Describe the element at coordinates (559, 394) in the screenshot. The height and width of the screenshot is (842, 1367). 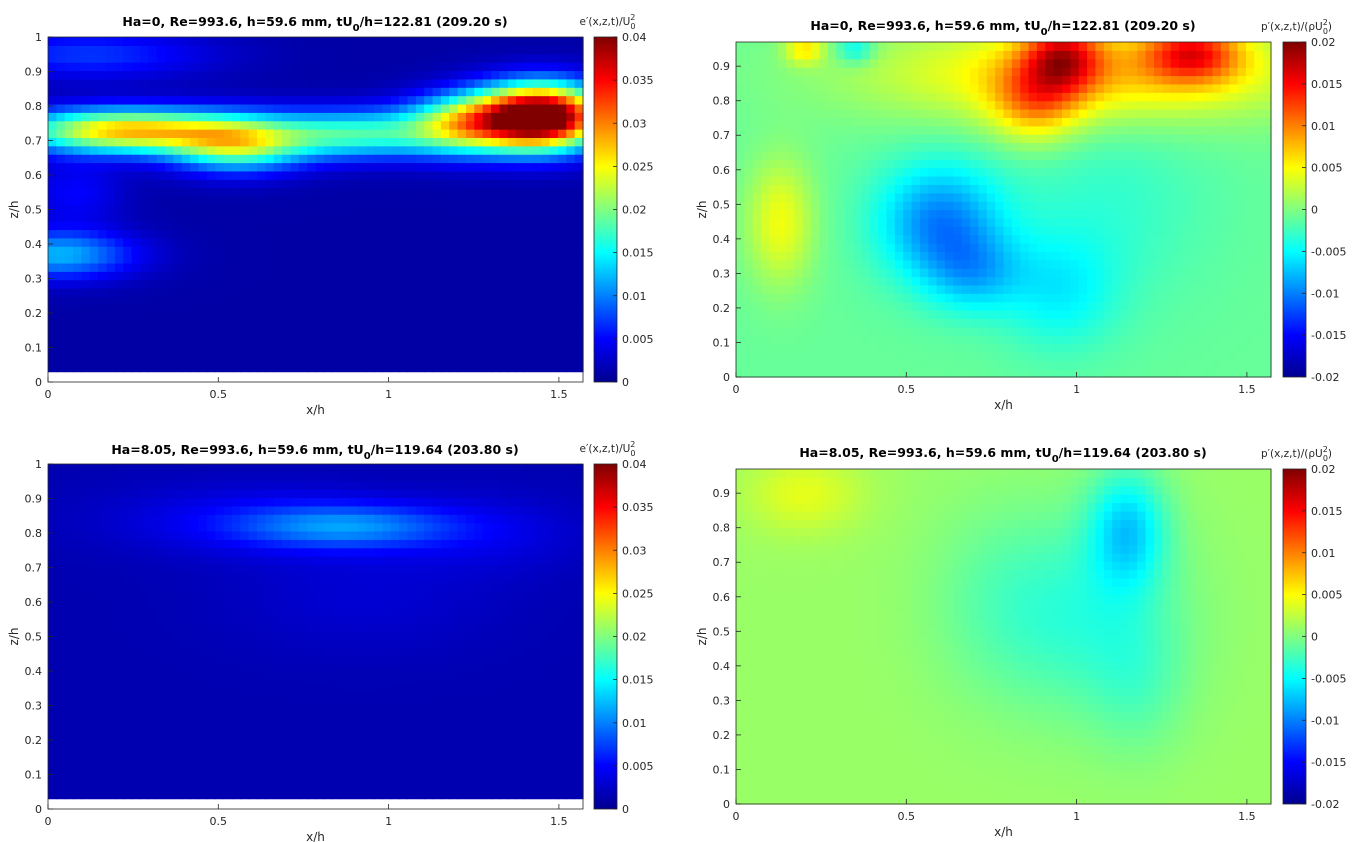
I see `x-tick-label: 1.5` at that location.